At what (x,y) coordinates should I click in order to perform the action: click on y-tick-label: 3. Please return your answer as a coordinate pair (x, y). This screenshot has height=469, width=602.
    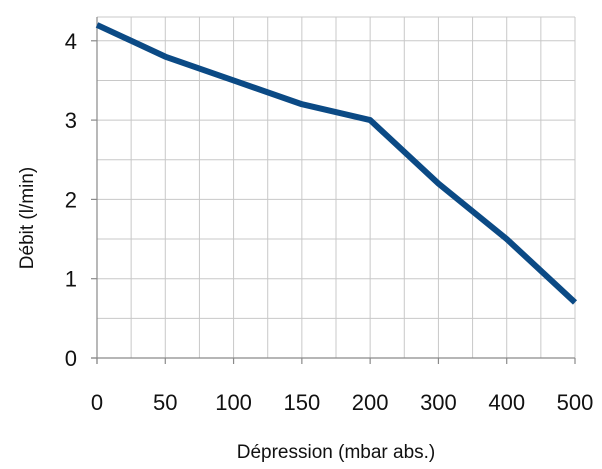
    Looking at the image, I should click on (71, 120).